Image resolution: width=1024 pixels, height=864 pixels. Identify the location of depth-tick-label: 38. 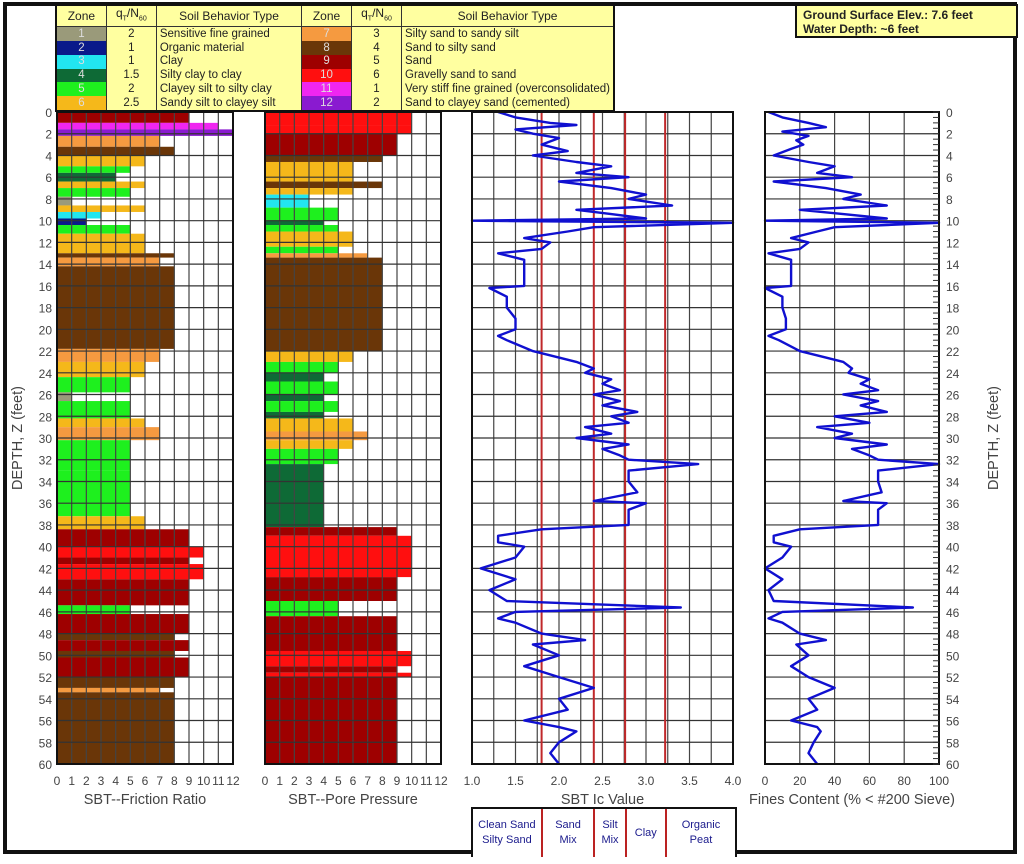
(953, 526).